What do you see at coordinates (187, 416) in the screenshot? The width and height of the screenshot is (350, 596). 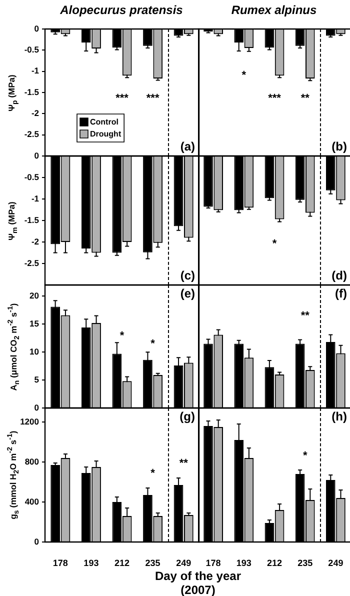 I see `annotation: (g)` at bounding box center [187, 416].